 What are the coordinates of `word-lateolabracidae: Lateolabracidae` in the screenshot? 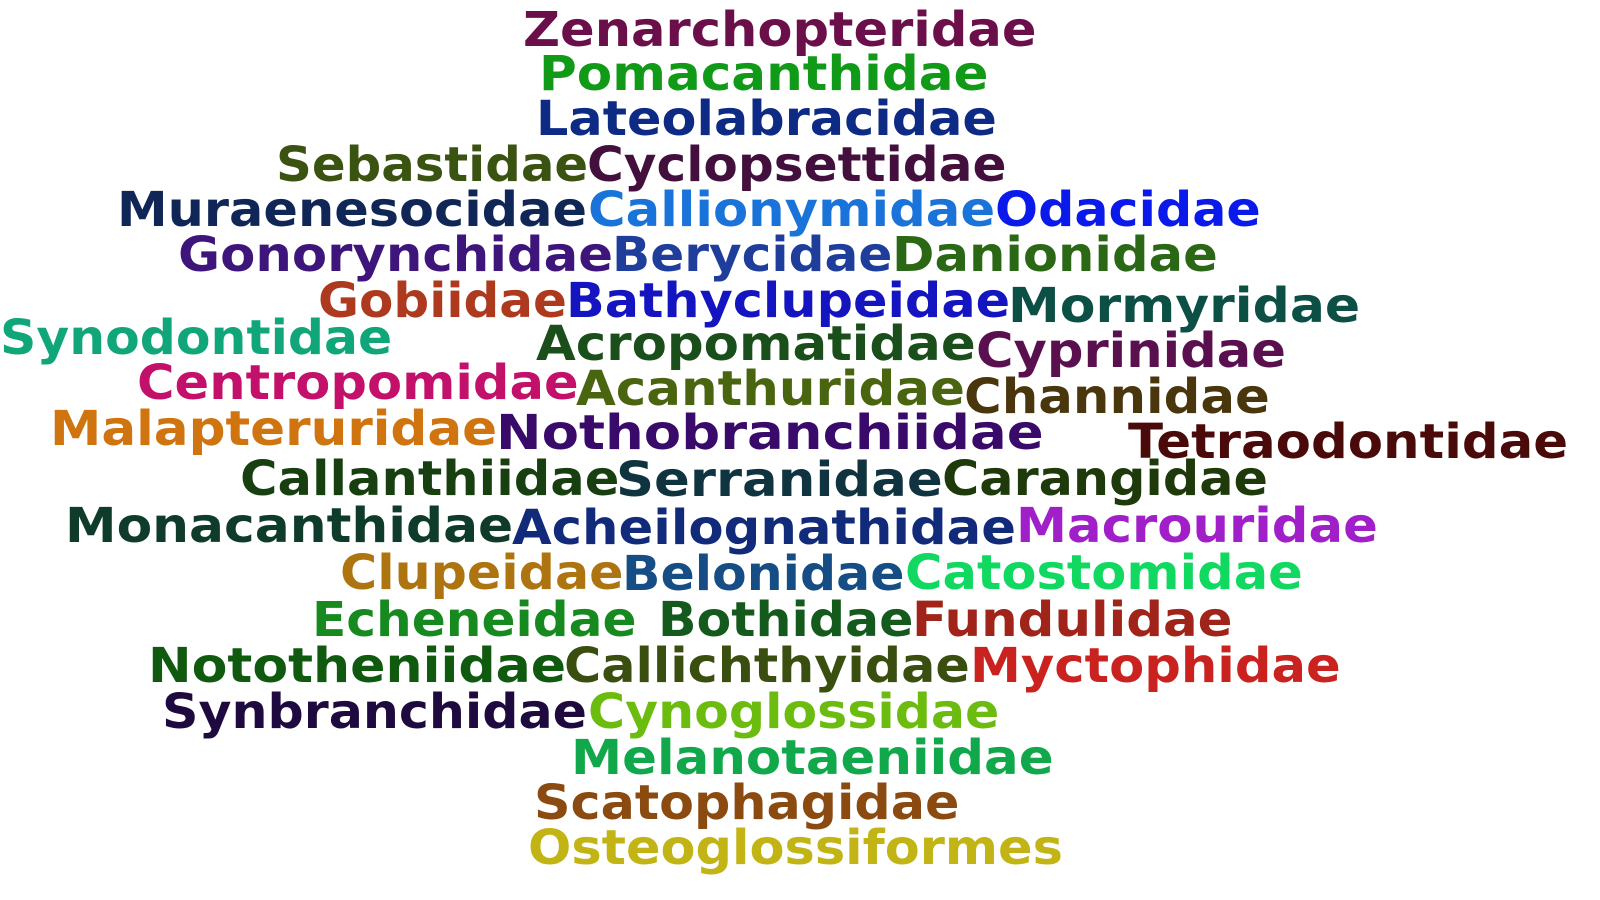 It's located at (766, 119).